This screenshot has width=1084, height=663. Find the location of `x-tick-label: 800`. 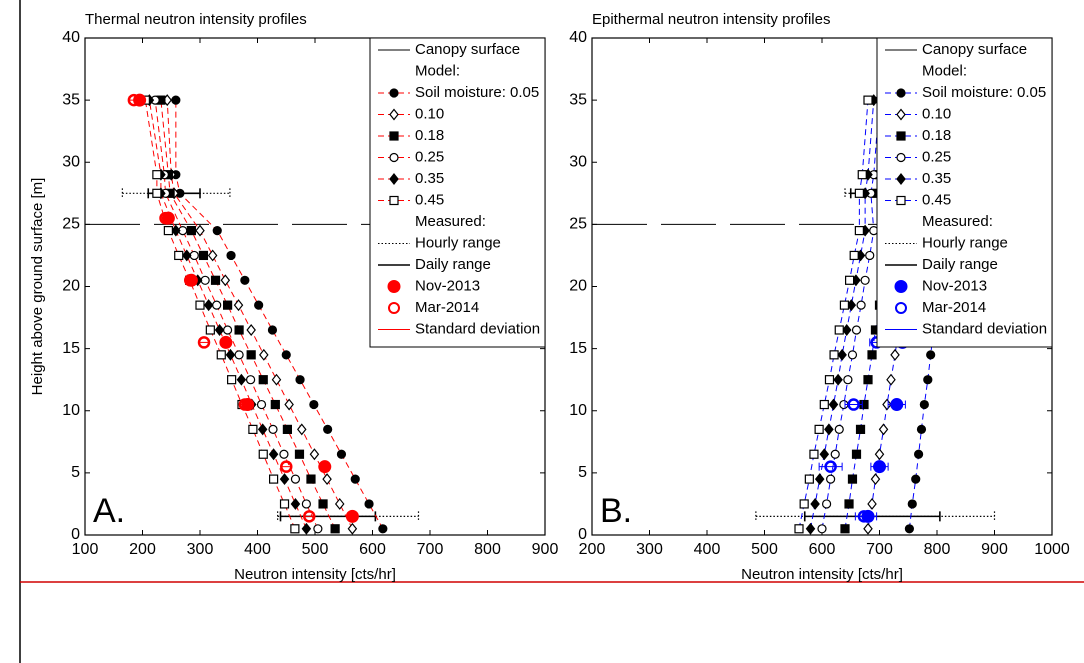

x-tick-label: 800 is located at coordinates (487, 549).